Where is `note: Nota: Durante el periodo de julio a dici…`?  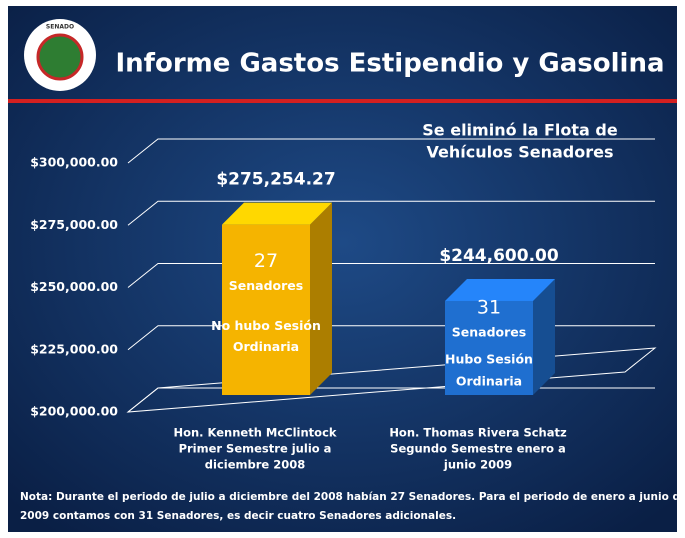 note: Nota: Durante el periodo de julio a dici… is located at coordinates (352, 497).